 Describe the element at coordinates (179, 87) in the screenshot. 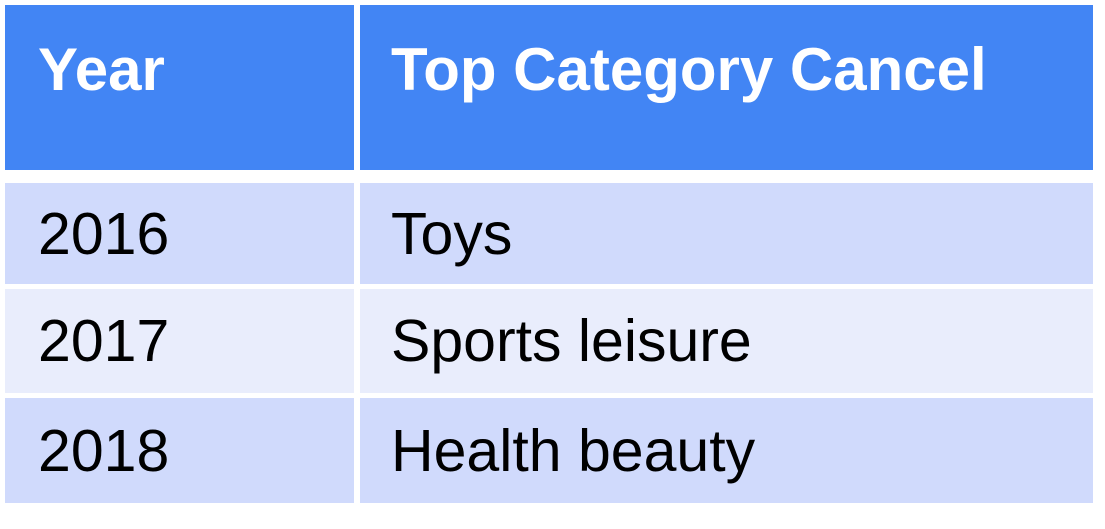

I see `header-year: Year` at that location.